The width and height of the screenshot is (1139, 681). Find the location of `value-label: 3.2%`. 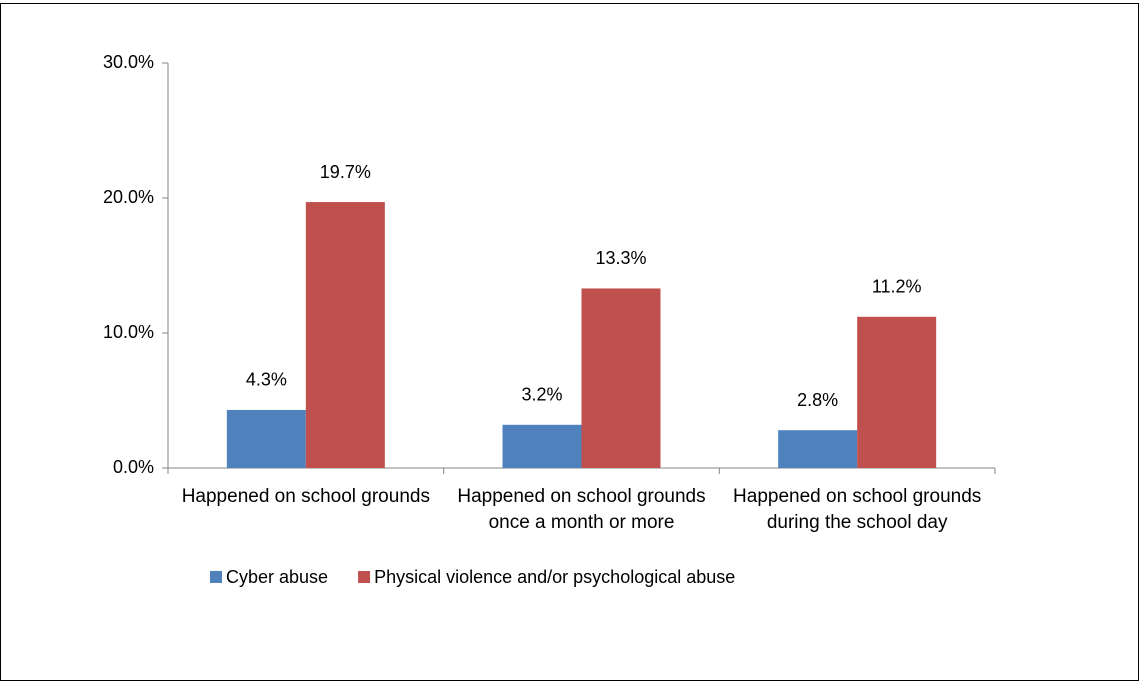

value-label: 3.2% is located at coordinates (541, 395).